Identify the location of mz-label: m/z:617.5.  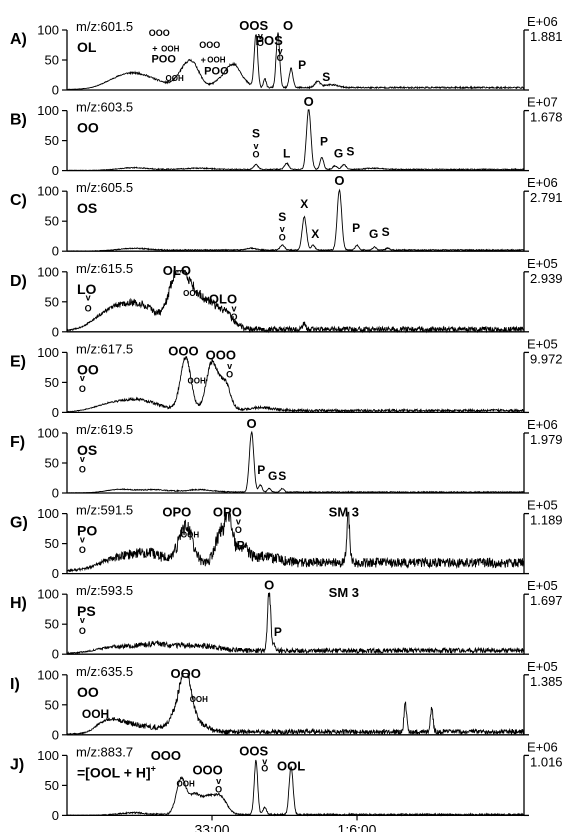
(104, 348).